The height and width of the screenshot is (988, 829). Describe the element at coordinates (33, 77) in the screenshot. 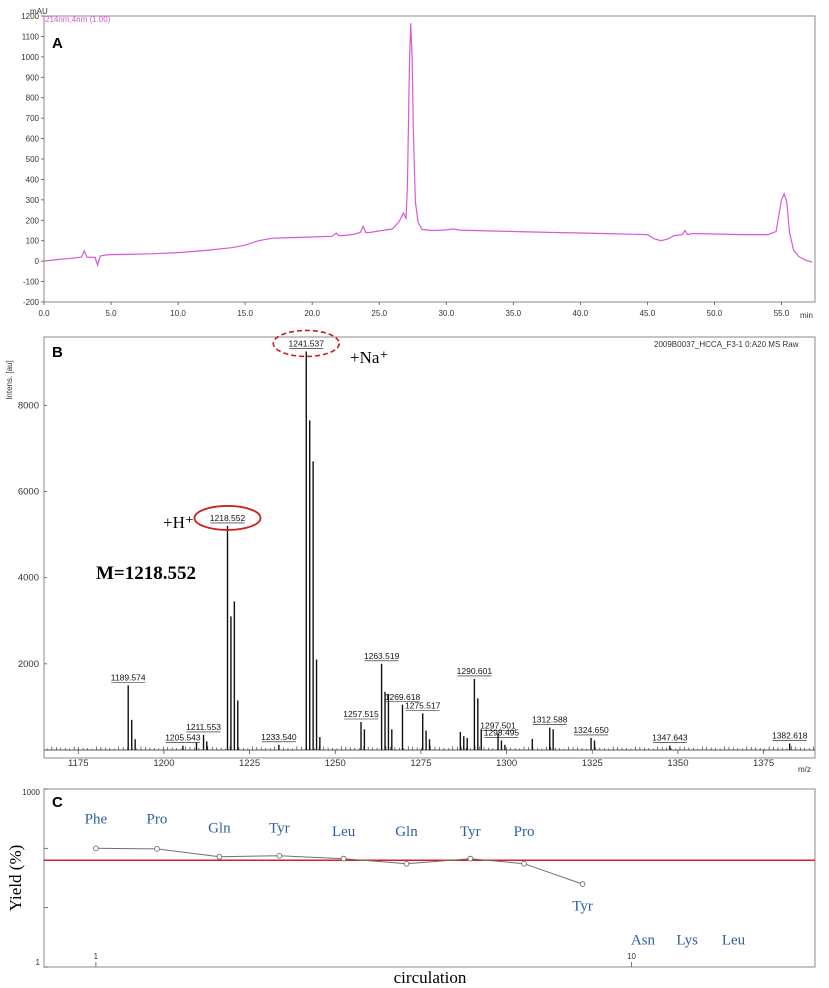

I see `a-y-tick-label: 900` at that location.